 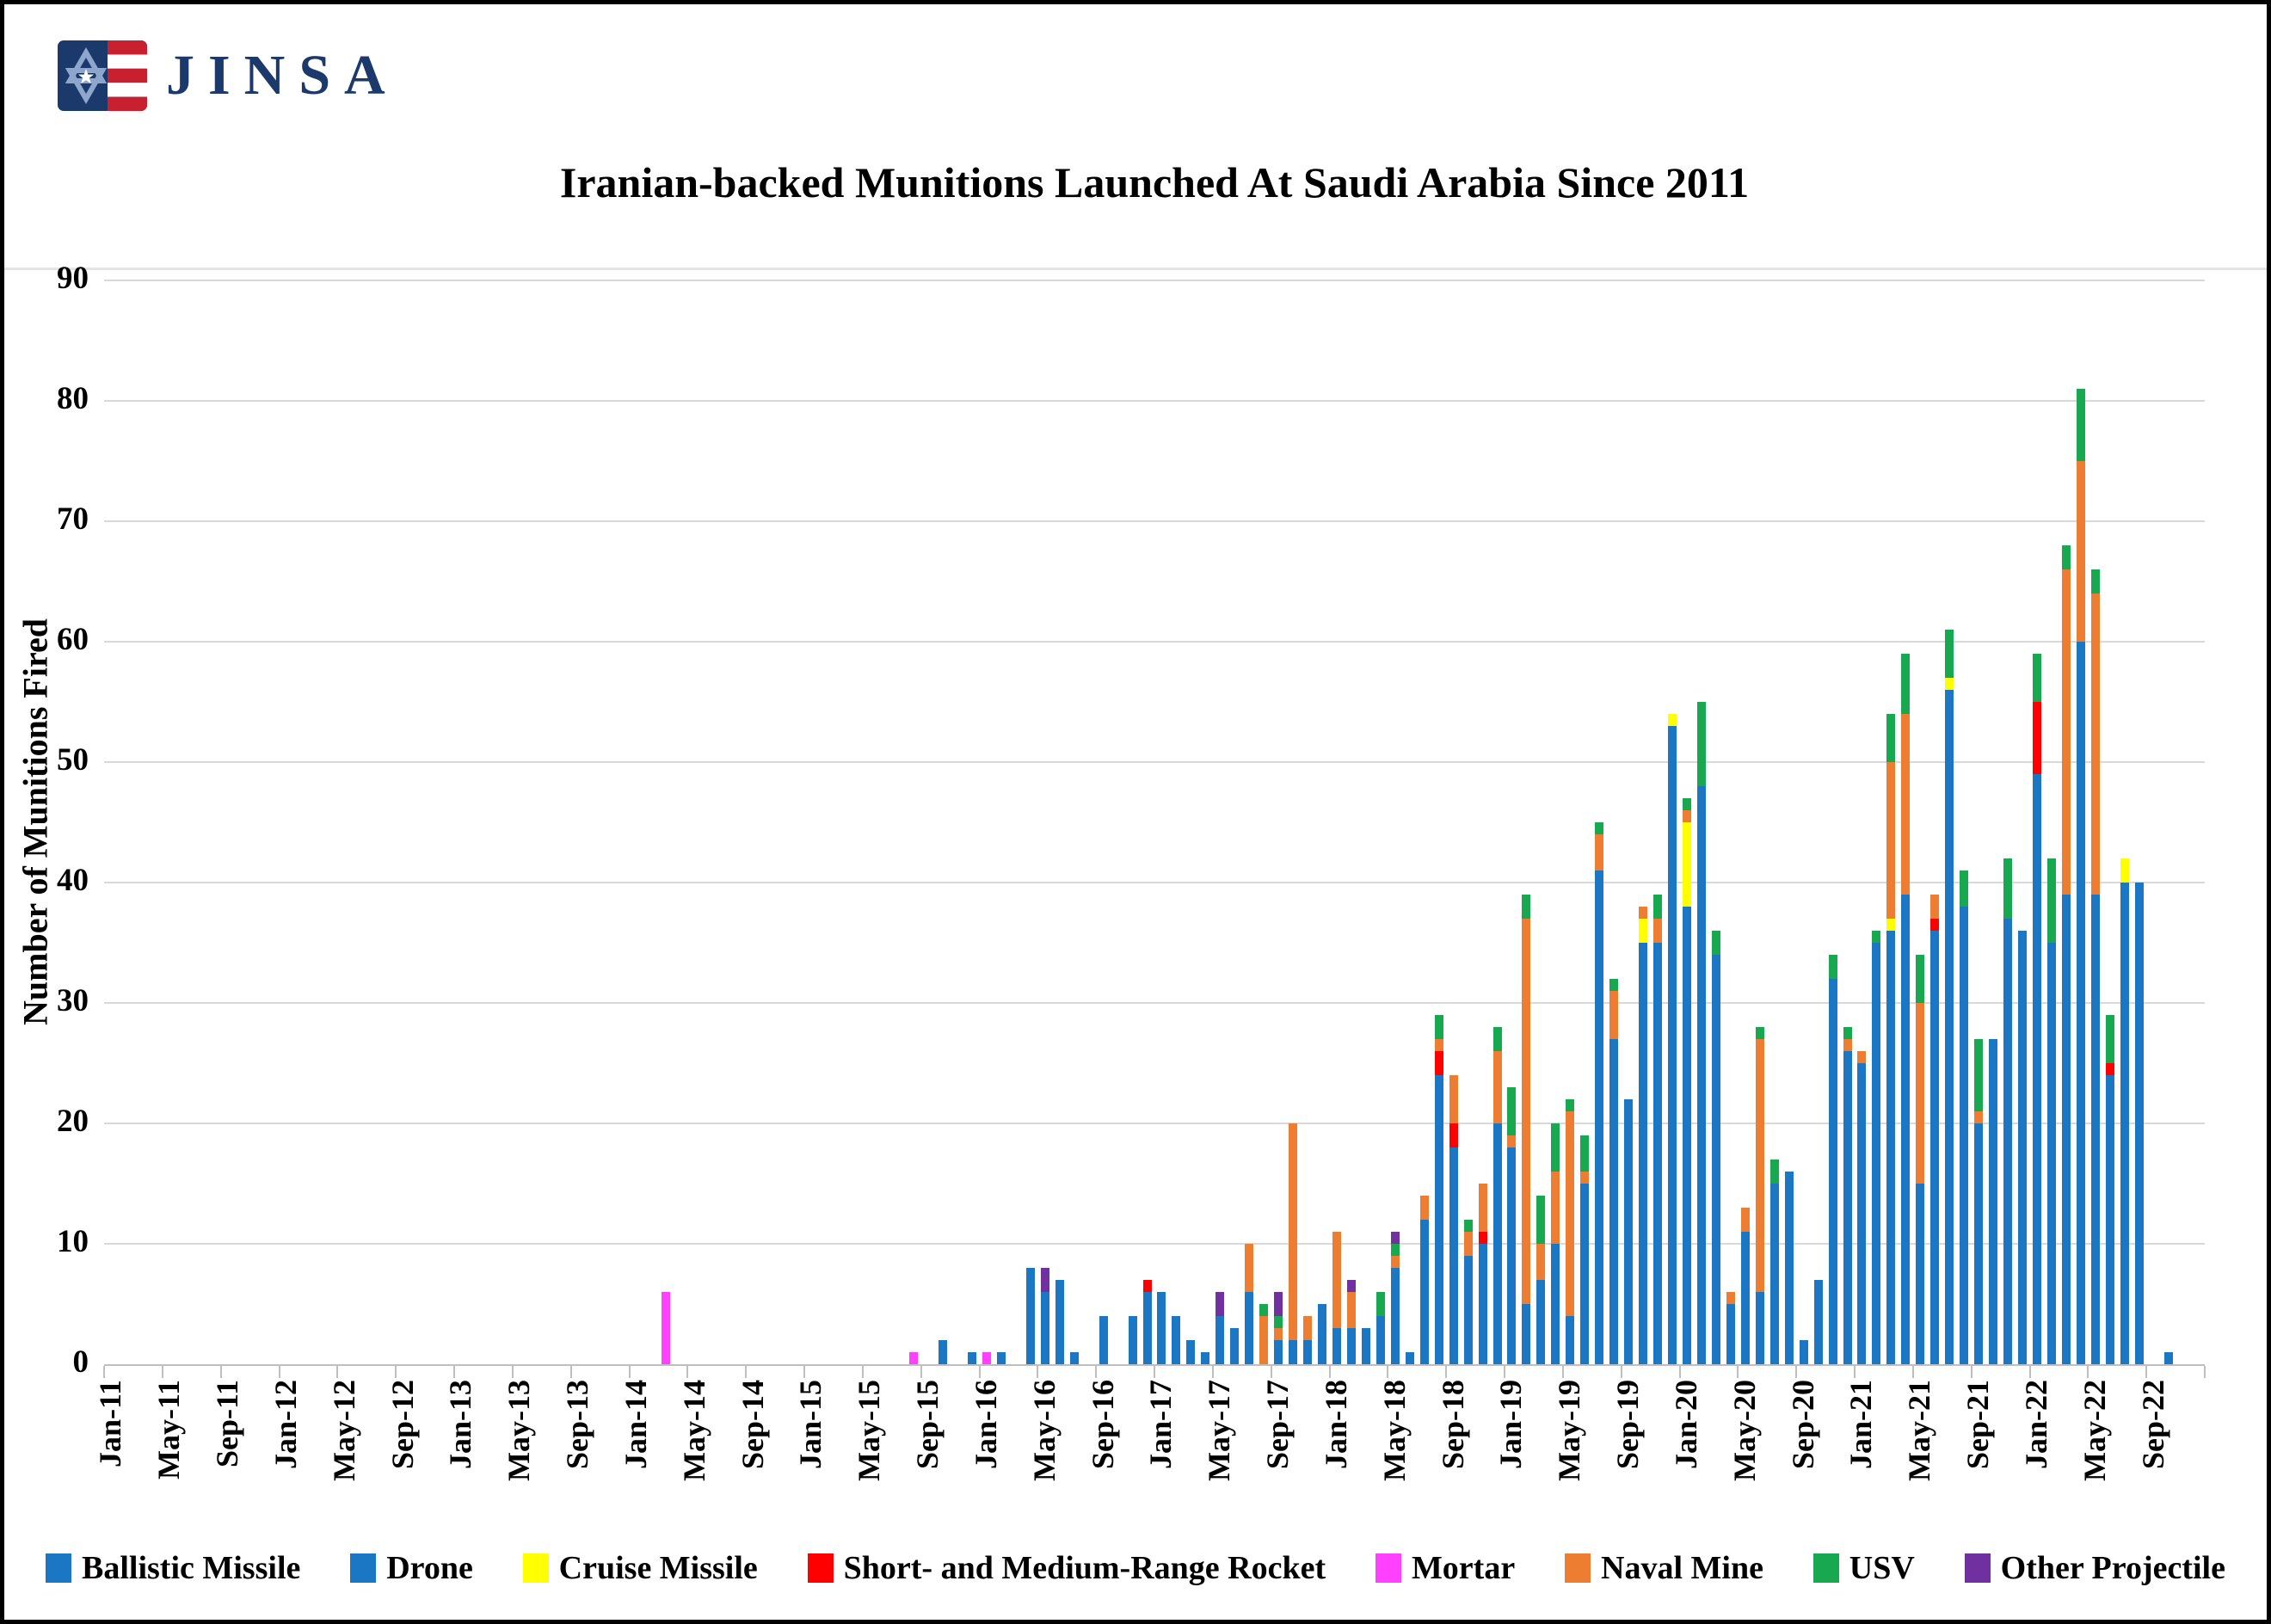 I want to click on x-tick-label: Jan-13, so click(x=461, y=1425).